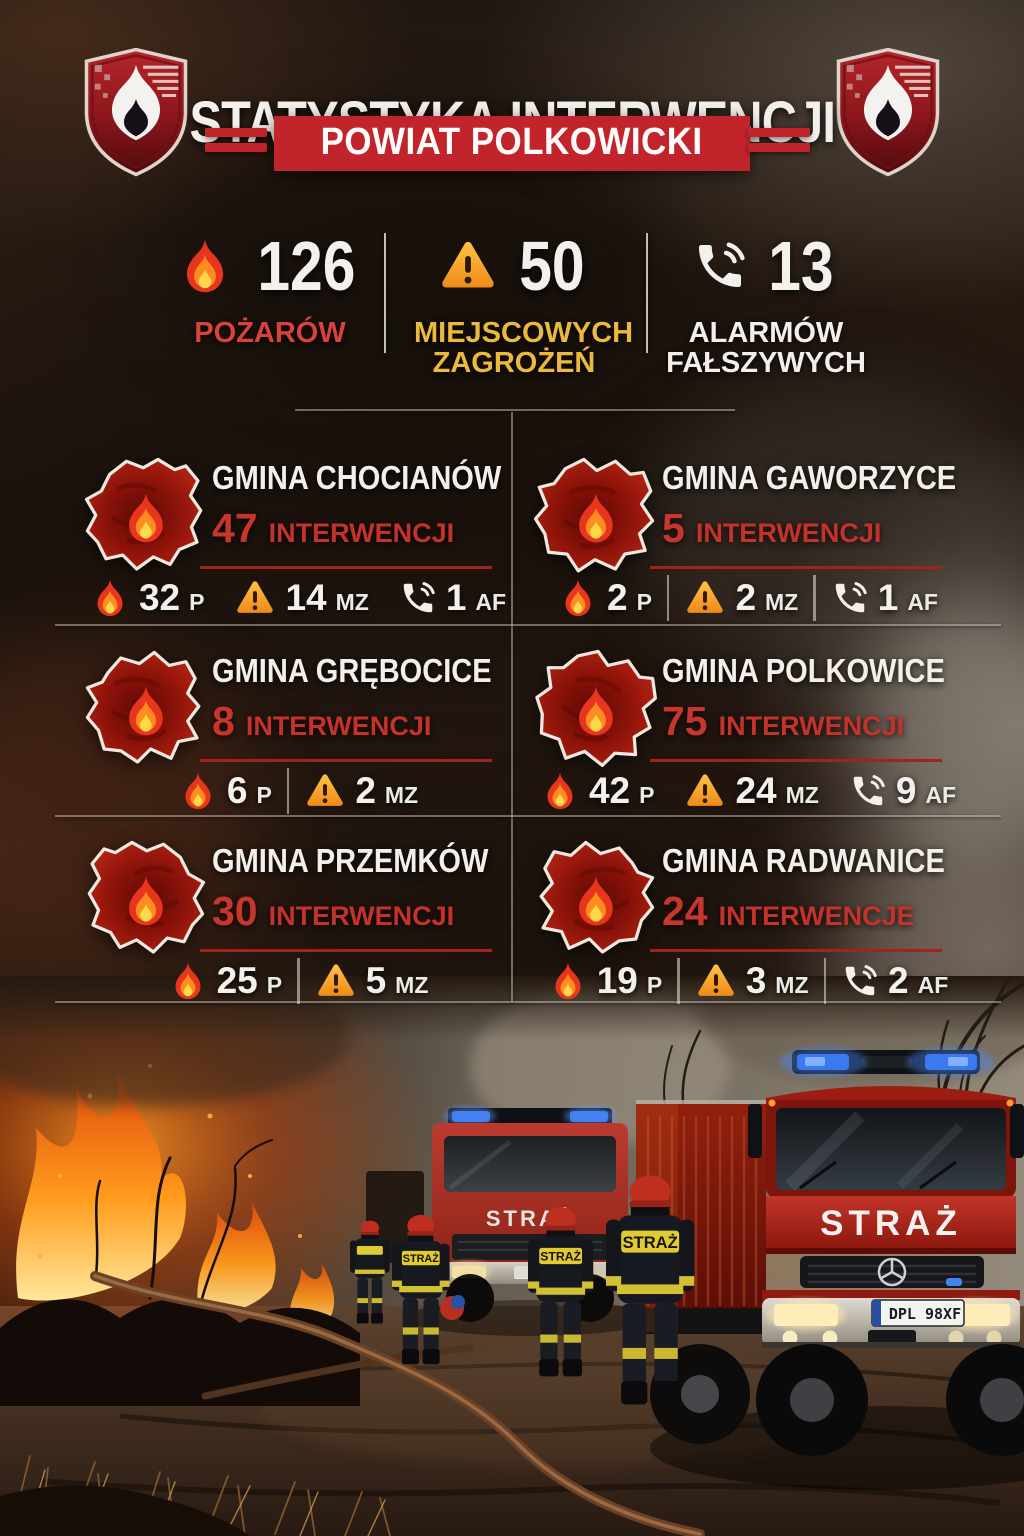 The image size is (1024, 1536). I want to click on gmina-card-chocianow: GMINA CHOCIANÓW 47 INTERWENCJI 32 P 14 MZ, so click(298, 533).